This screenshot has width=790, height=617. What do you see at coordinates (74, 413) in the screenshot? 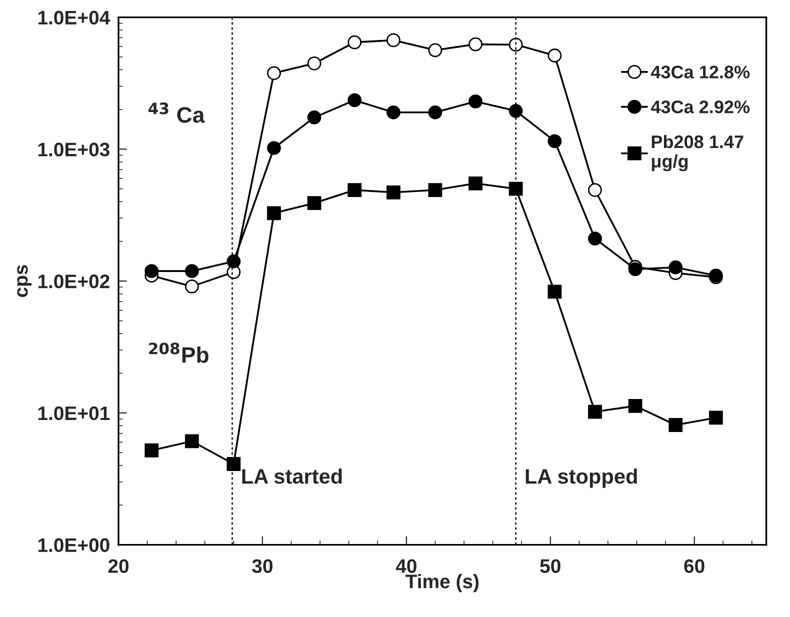
I see `y-tick-label: 1.0E+01` at bounding box center [74, 413].